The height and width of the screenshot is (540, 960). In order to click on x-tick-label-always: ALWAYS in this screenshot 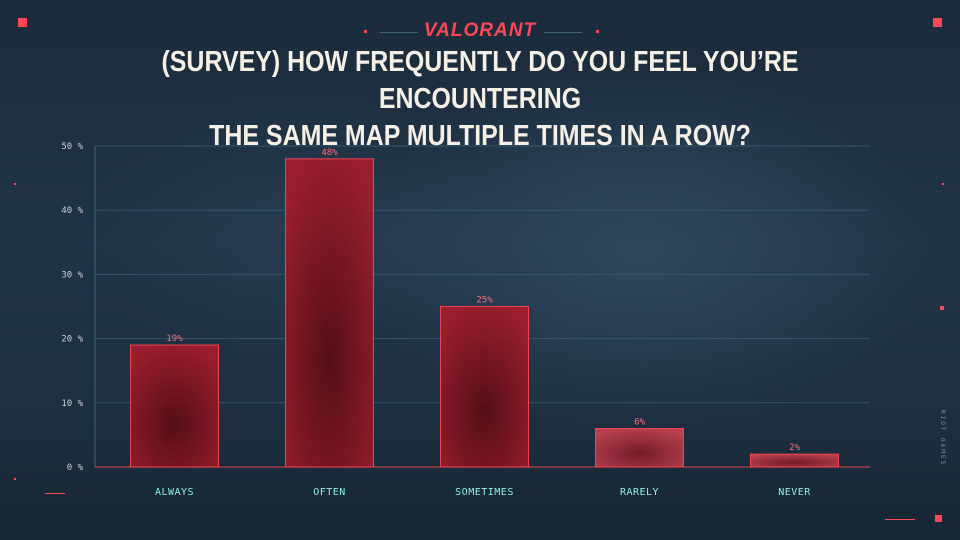, I will do `click(174, 492)`.